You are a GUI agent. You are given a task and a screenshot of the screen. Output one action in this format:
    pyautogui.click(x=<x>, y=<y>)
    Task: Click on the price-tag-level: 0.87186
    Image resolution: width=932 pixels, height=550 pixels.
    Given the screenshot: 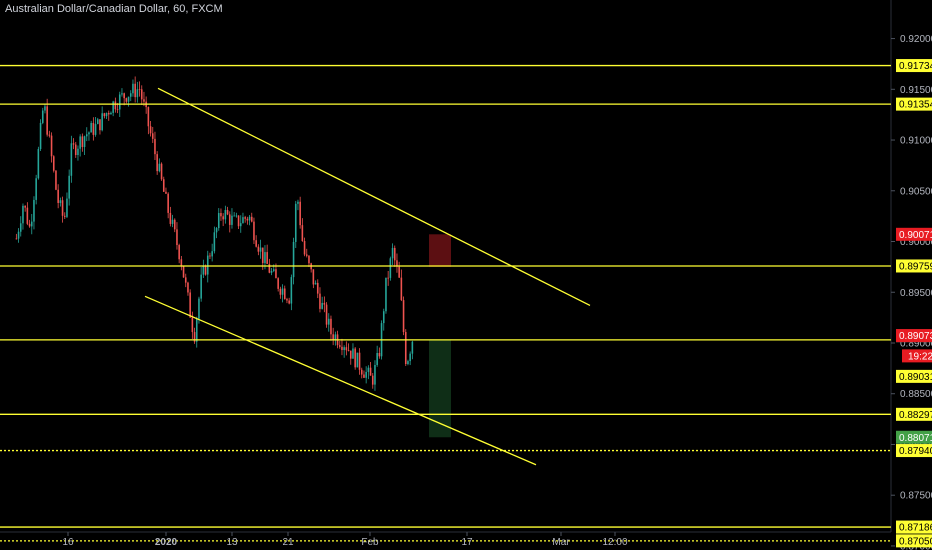 What is the action you would take?
    pyautogui.click(x=915, y=528)
    